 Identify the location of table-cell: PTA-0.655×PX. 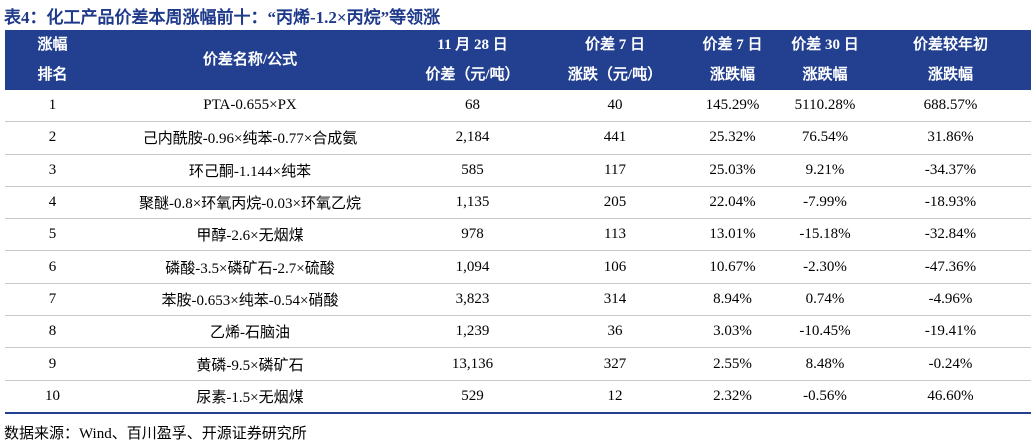
(250, 106).